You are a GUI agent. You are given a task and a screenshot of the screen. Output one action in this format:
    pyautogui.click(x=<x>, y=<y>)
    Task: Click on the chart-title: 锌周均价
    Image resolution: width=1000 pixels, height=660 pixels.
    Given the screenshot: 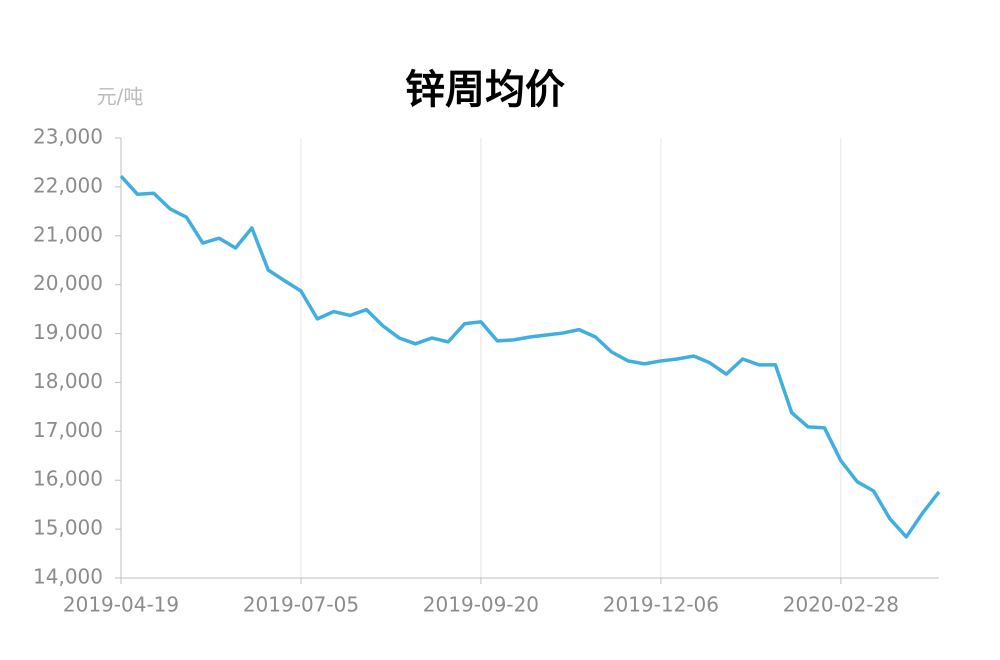 What is the action you would take?
    pyautogui.click(x=485, y=90)
    